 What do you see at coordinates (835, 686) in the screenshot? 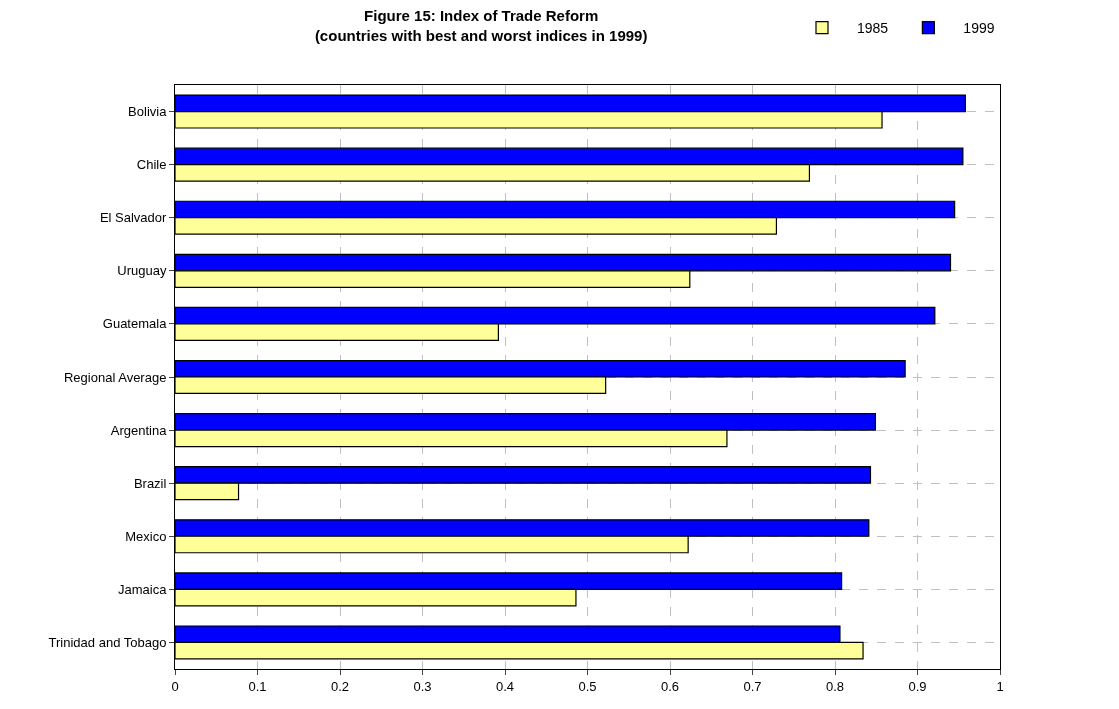
I see `x-tick-label: 0.8` at bounding box center [835, 686].